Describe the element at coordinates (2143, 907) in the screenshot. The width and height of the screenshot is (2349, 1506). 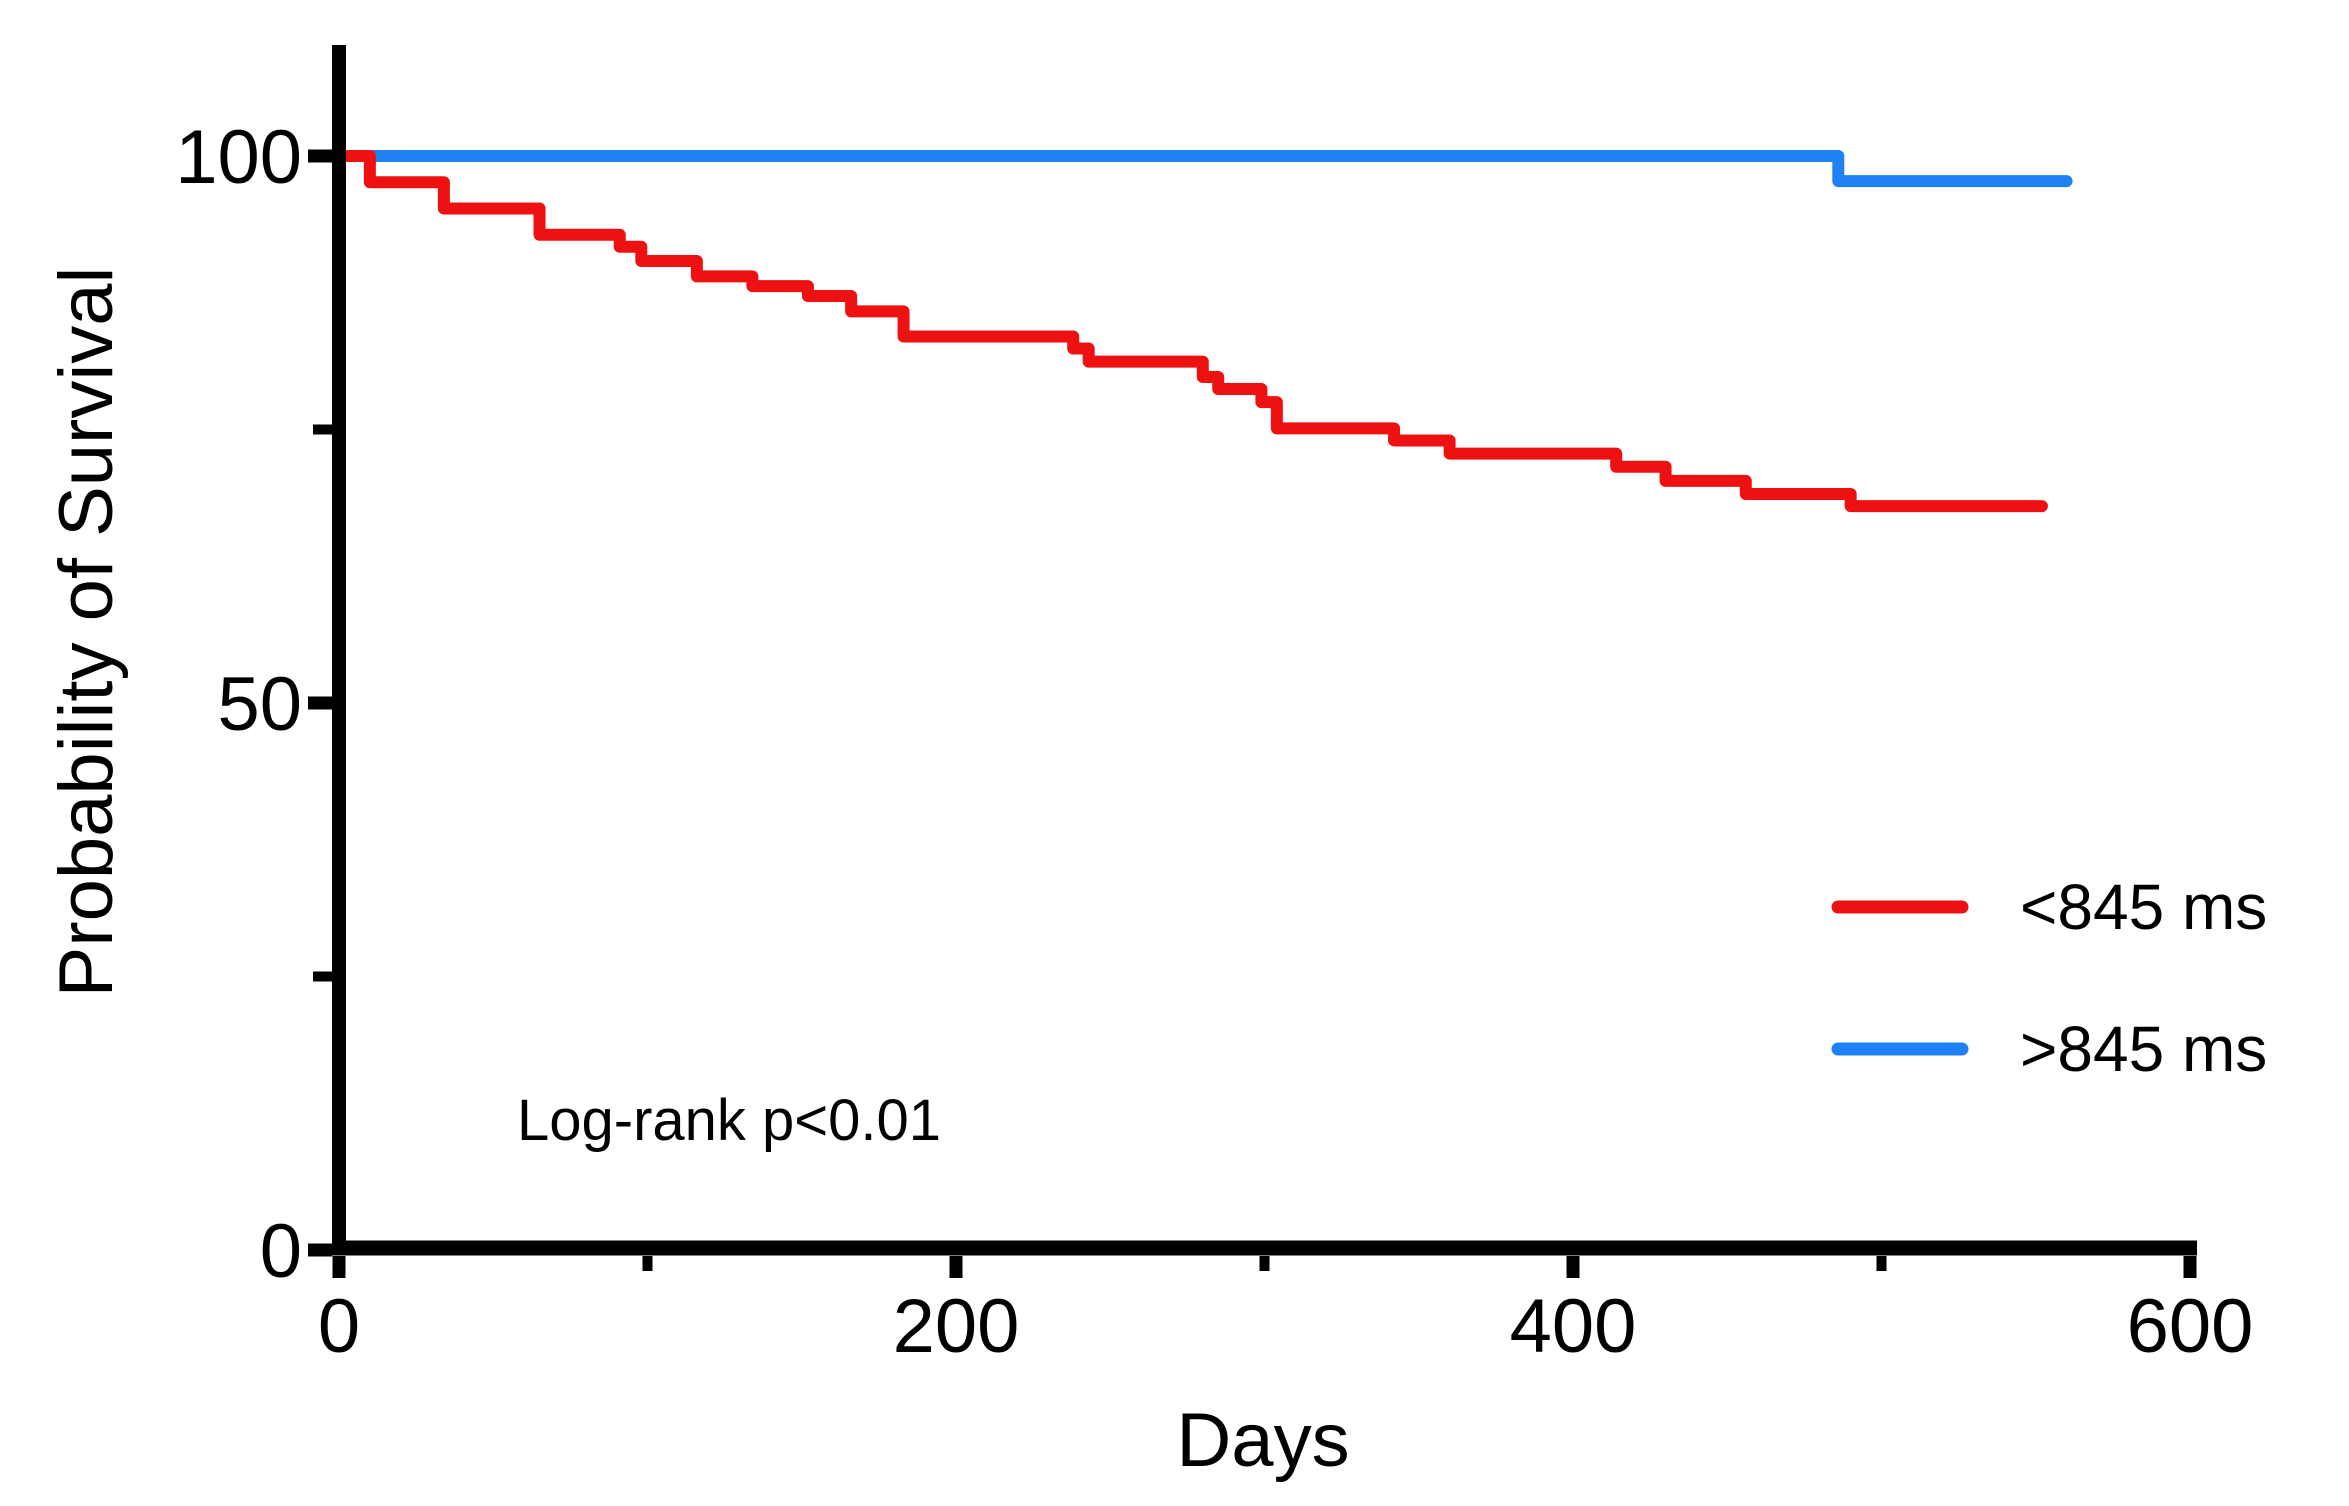
I see `legend-label-lt845ms: <845 ms` at that location.